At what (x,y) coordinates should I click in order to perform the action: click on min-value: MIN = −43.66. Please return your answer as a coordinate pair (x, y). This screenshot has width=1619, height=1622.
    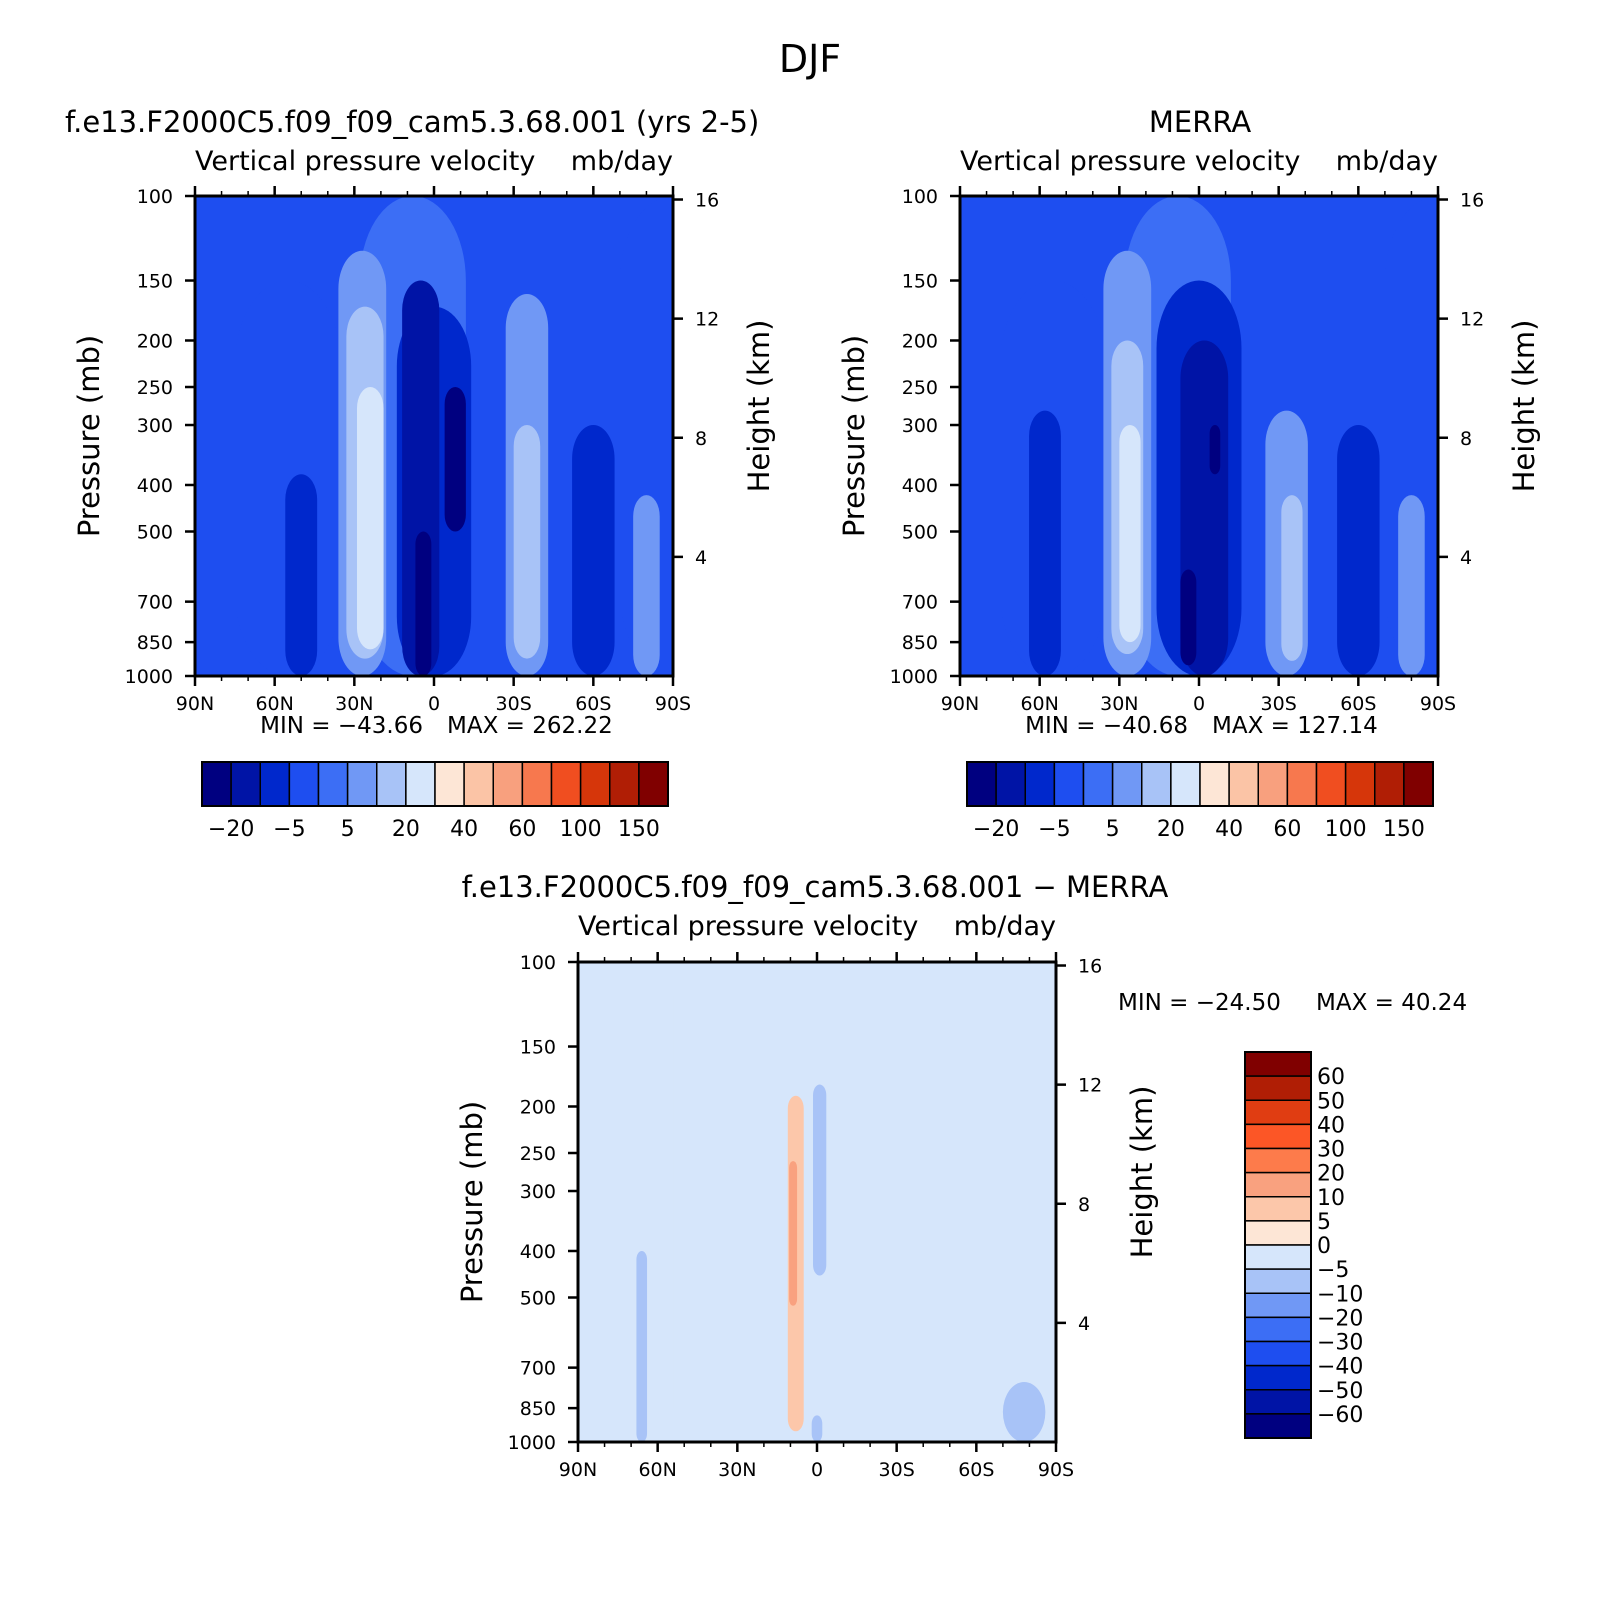
    Looking at the image, I should click on (341, 726).